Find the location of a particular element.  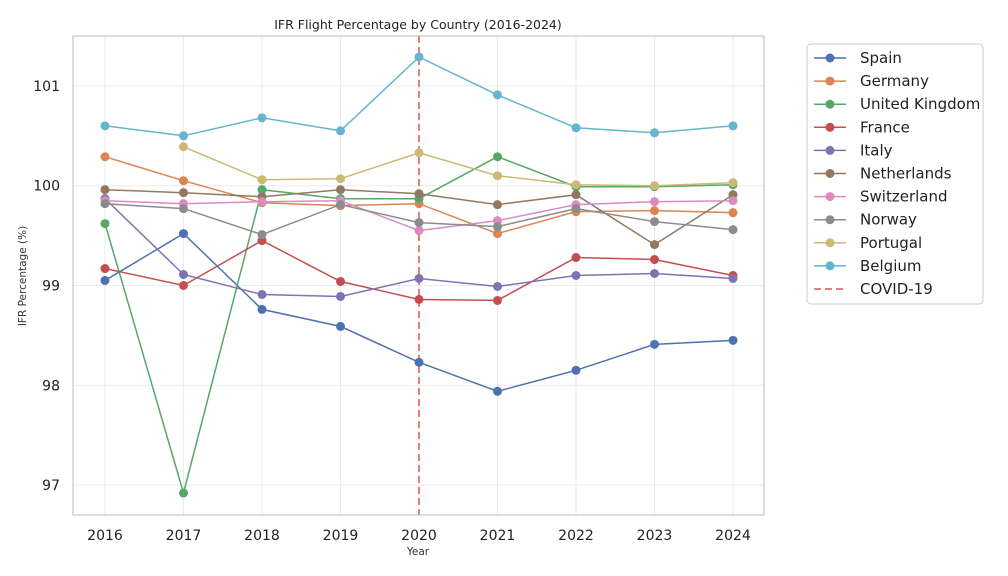

series-portugal is located at coordinates (458, 166).